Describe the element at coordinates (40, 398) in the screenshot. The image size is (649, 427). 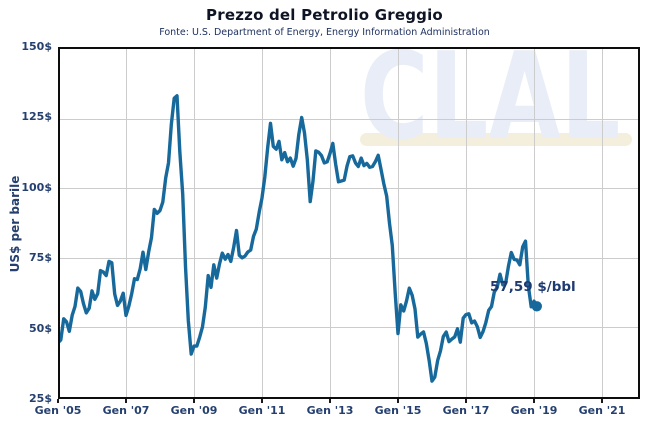
I see `y-tick-label-25: 25$` at that location.